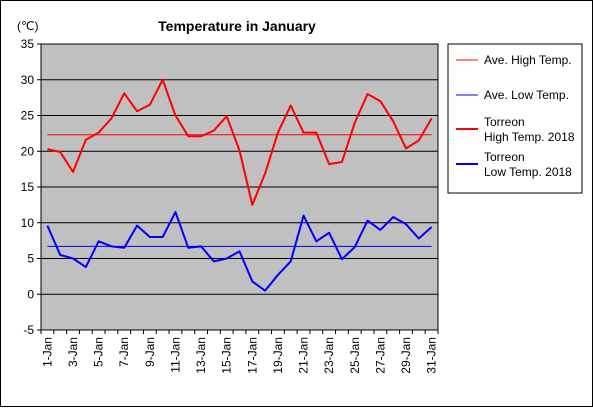 This screenshot has height=411, width=593. What do you see at coordinates (278, 355) in the screenshot?
I see `x-tick-label: 19-Jan` at bounding box center [278, 355].